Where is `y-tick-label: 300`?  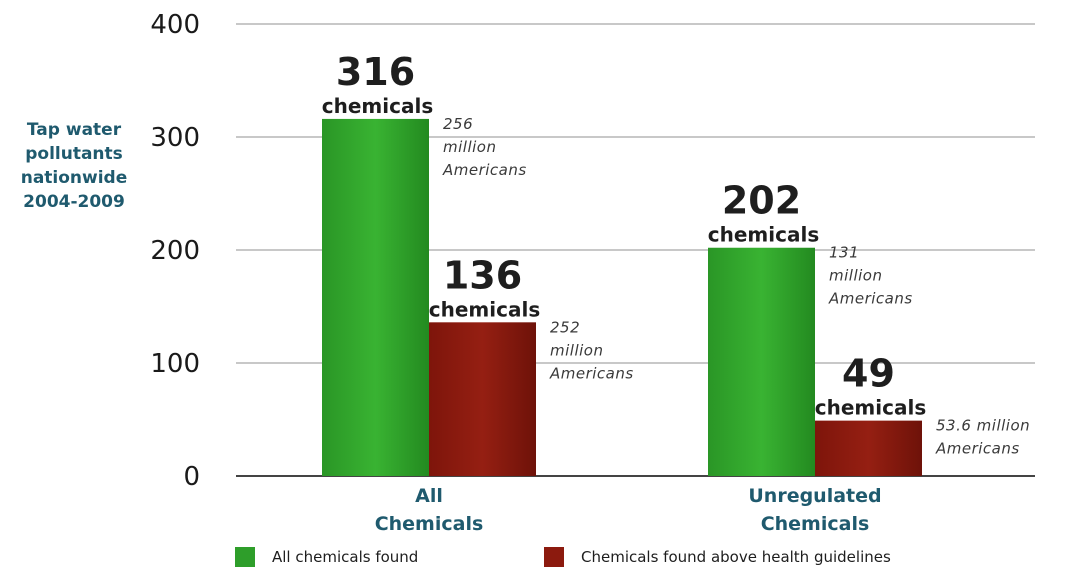 y-tick-label: 300 is located at coordinates (175, 138).